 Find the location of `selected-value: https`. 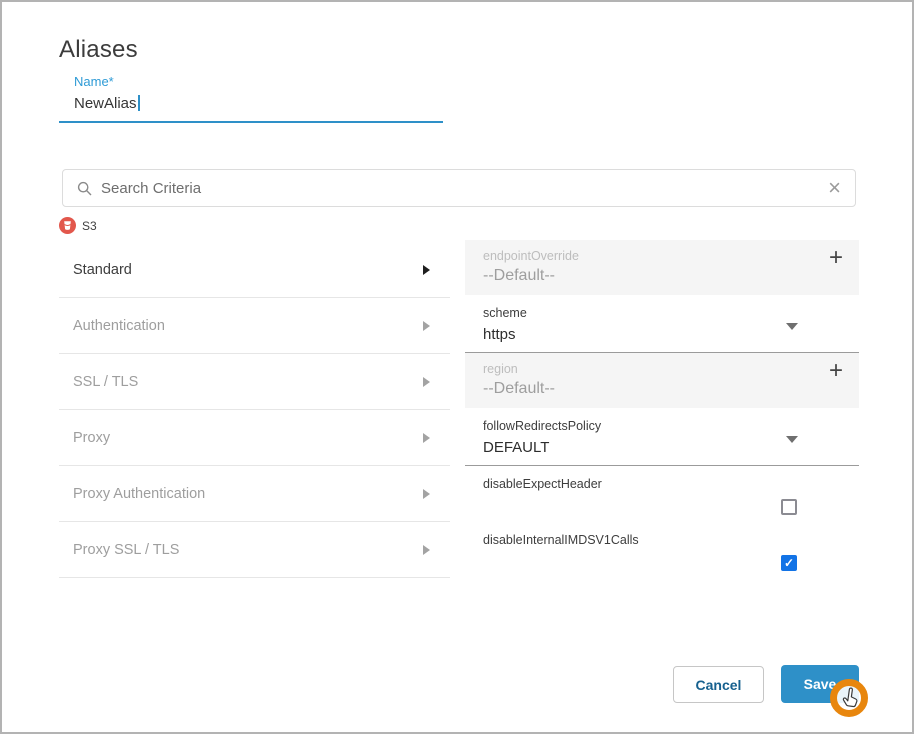

selected-value: https is located at coordinates (499, 334).